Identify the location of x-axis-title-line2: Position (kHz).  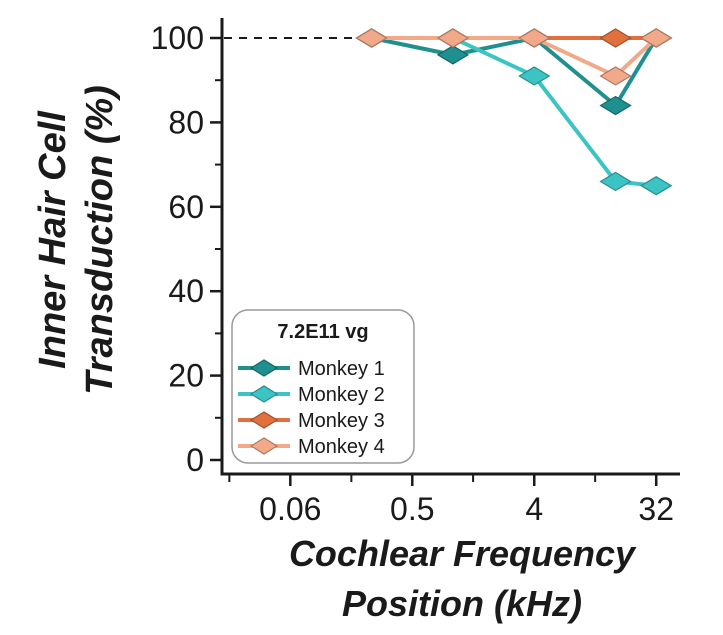
(462, 603).